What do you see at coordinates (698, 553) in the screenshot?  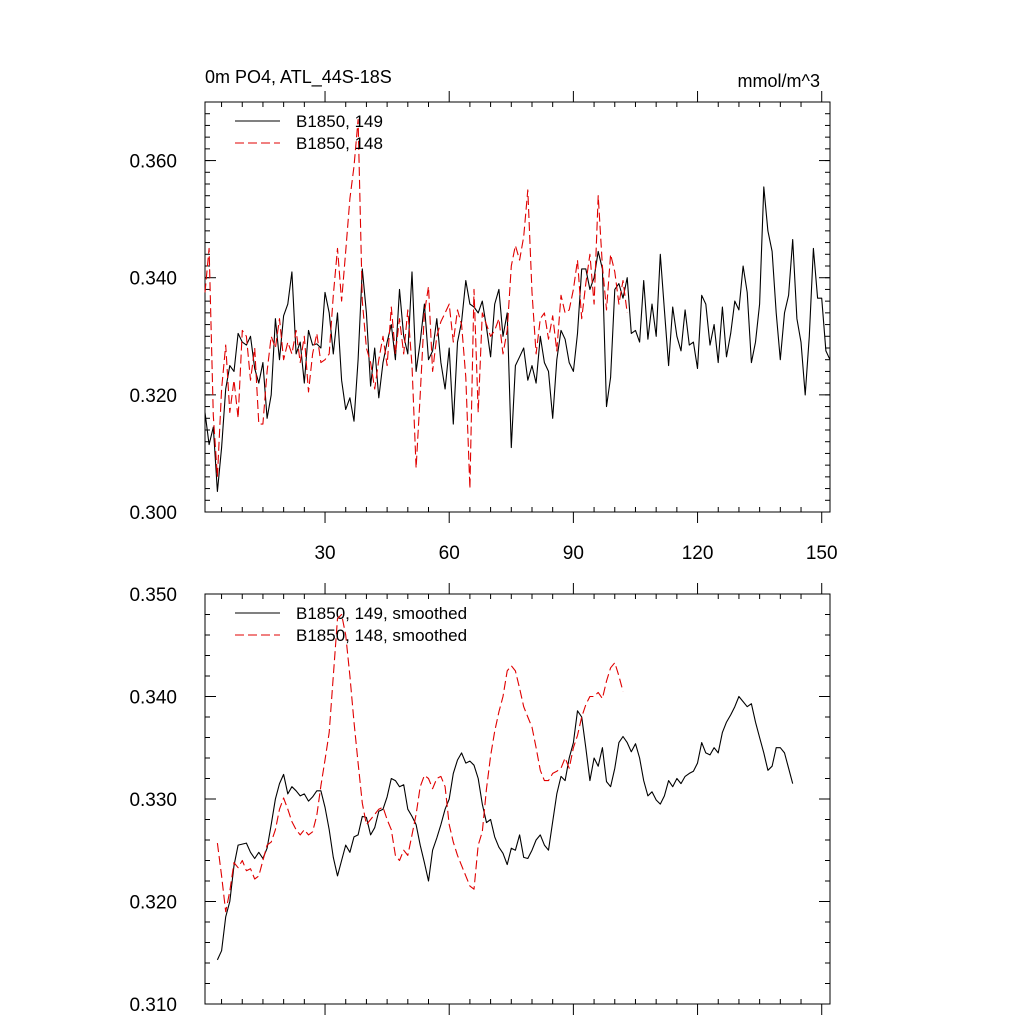 I see `x-tick-label: 120` at bounding box center [698, 553].